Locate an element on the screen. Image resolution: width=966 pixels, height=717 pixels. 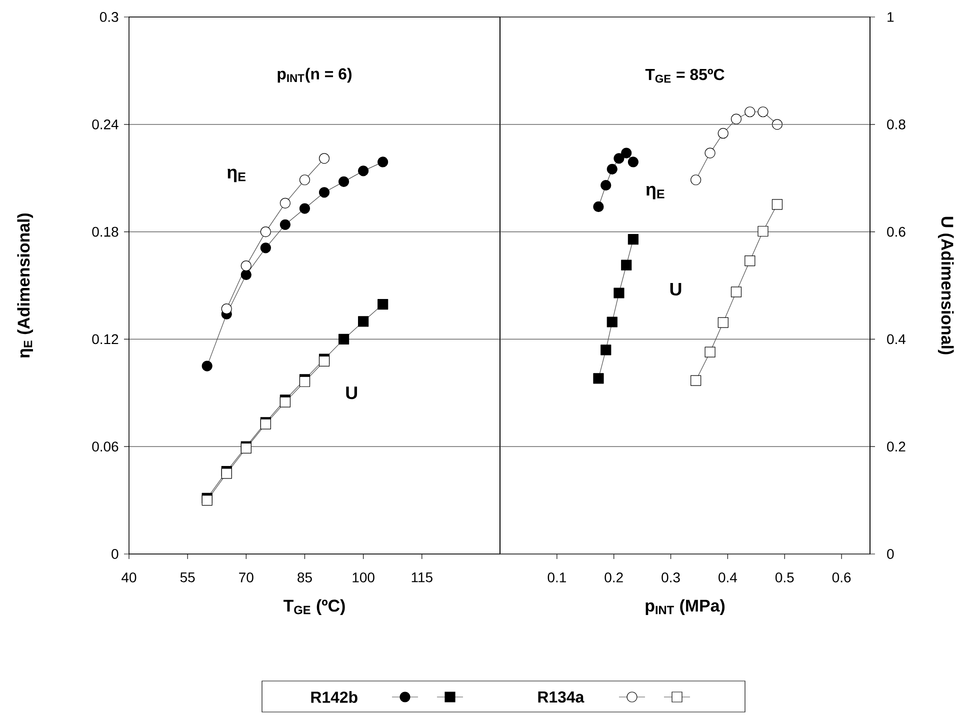
y2-tick-label: 0.4 is located at coordinates (896, 339).